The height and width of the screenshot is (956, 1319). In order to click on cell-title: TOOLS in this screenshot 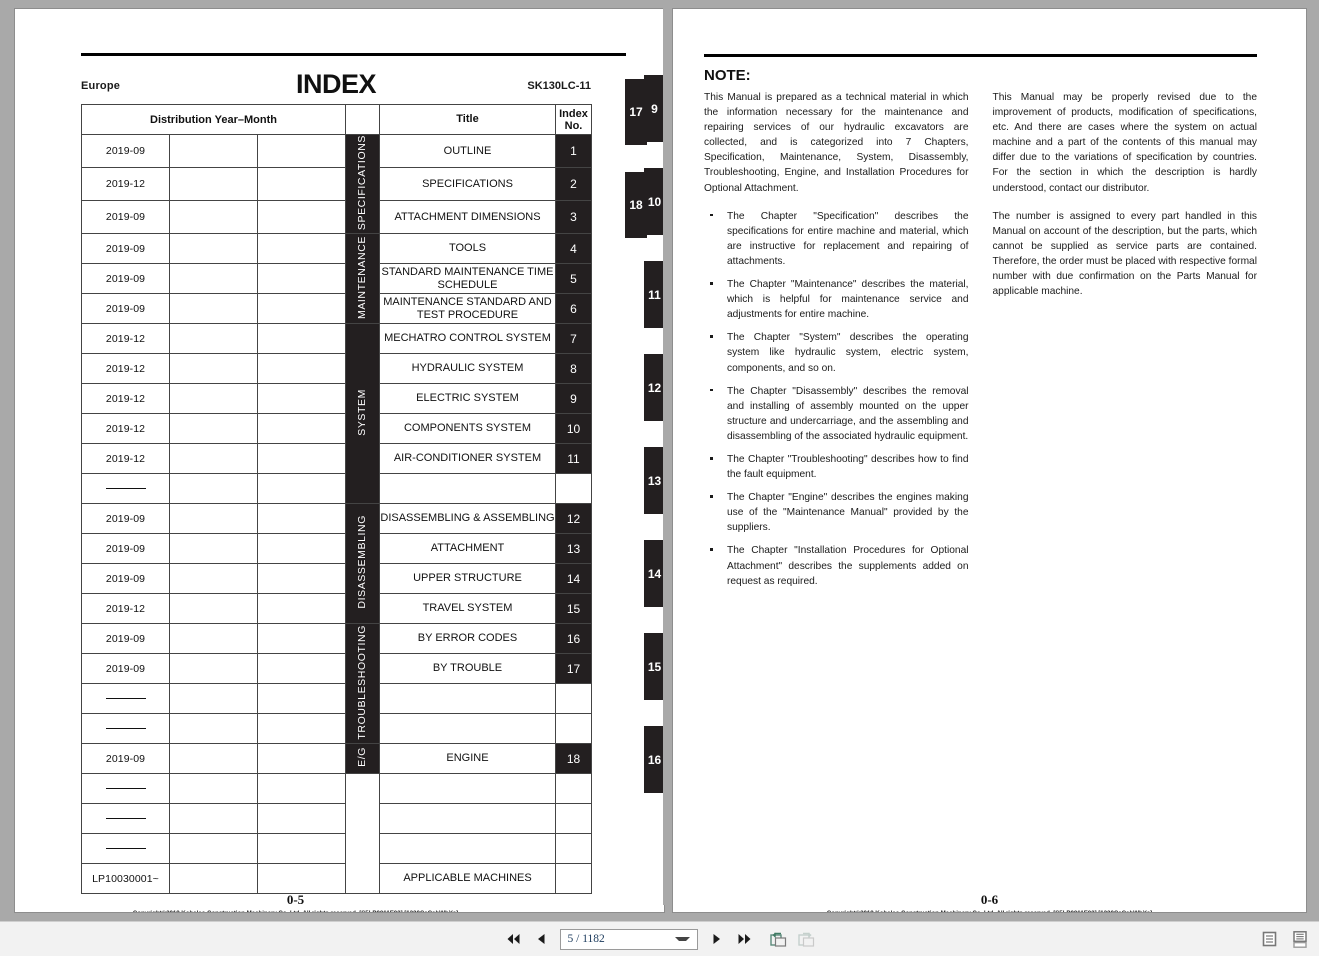, I will do `click(467, 249)`.